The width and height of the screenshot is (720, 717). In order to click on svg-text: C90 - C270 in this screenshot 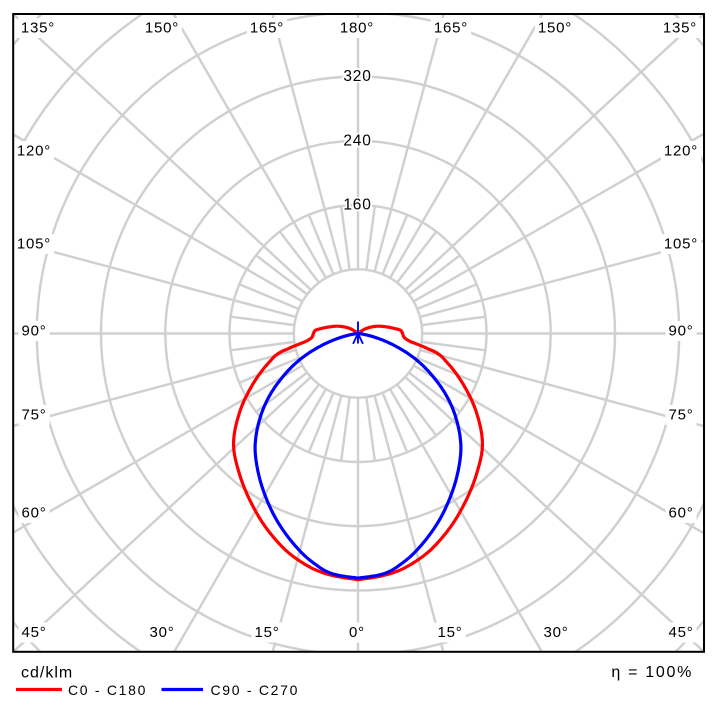, I will do `click(255, 690)`.